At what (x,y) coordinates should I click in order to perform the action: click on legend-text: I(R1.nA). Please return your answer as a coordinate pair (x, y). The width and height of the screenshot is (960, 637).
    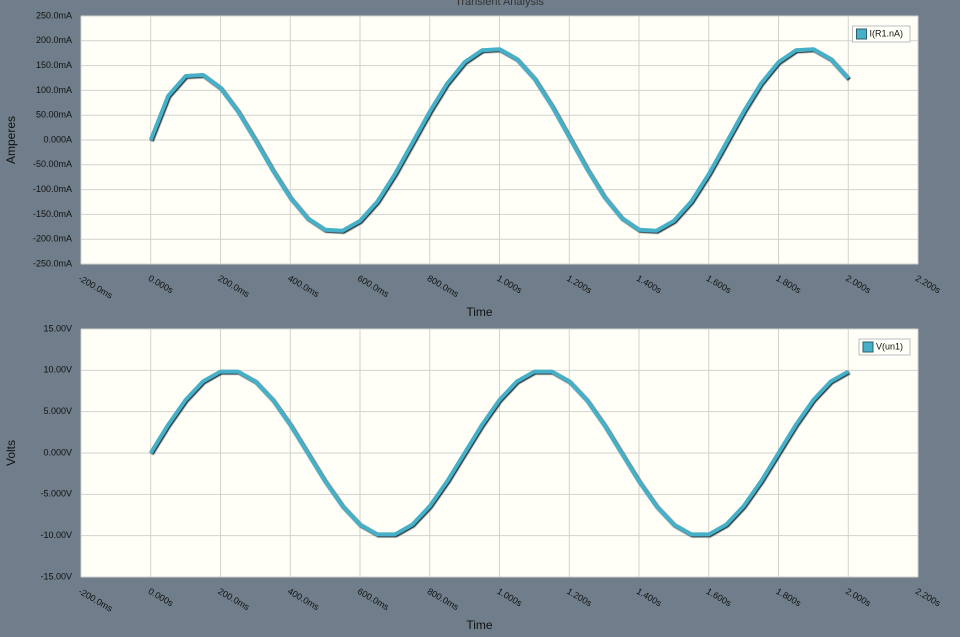
    Looking at the image, I should click on (886, 33).